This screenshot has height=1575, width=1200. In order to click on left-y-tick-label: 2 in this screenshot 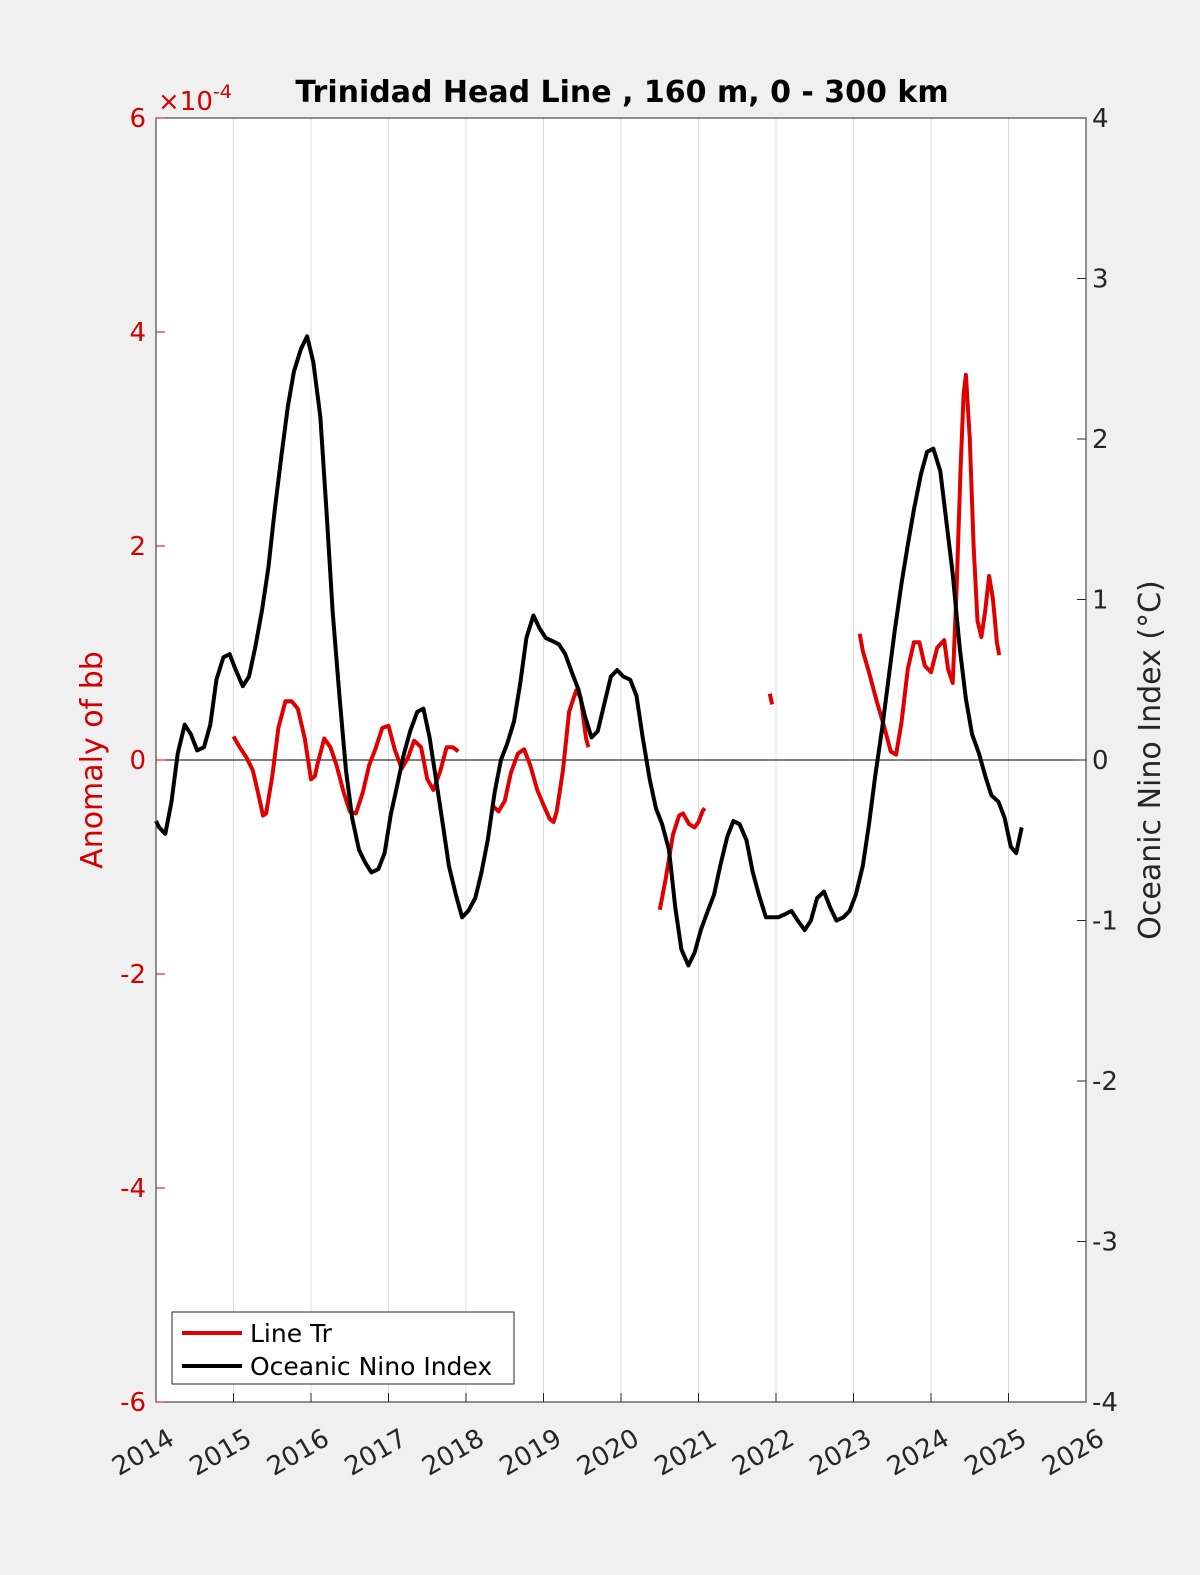, I will do `click(137, 547)`.